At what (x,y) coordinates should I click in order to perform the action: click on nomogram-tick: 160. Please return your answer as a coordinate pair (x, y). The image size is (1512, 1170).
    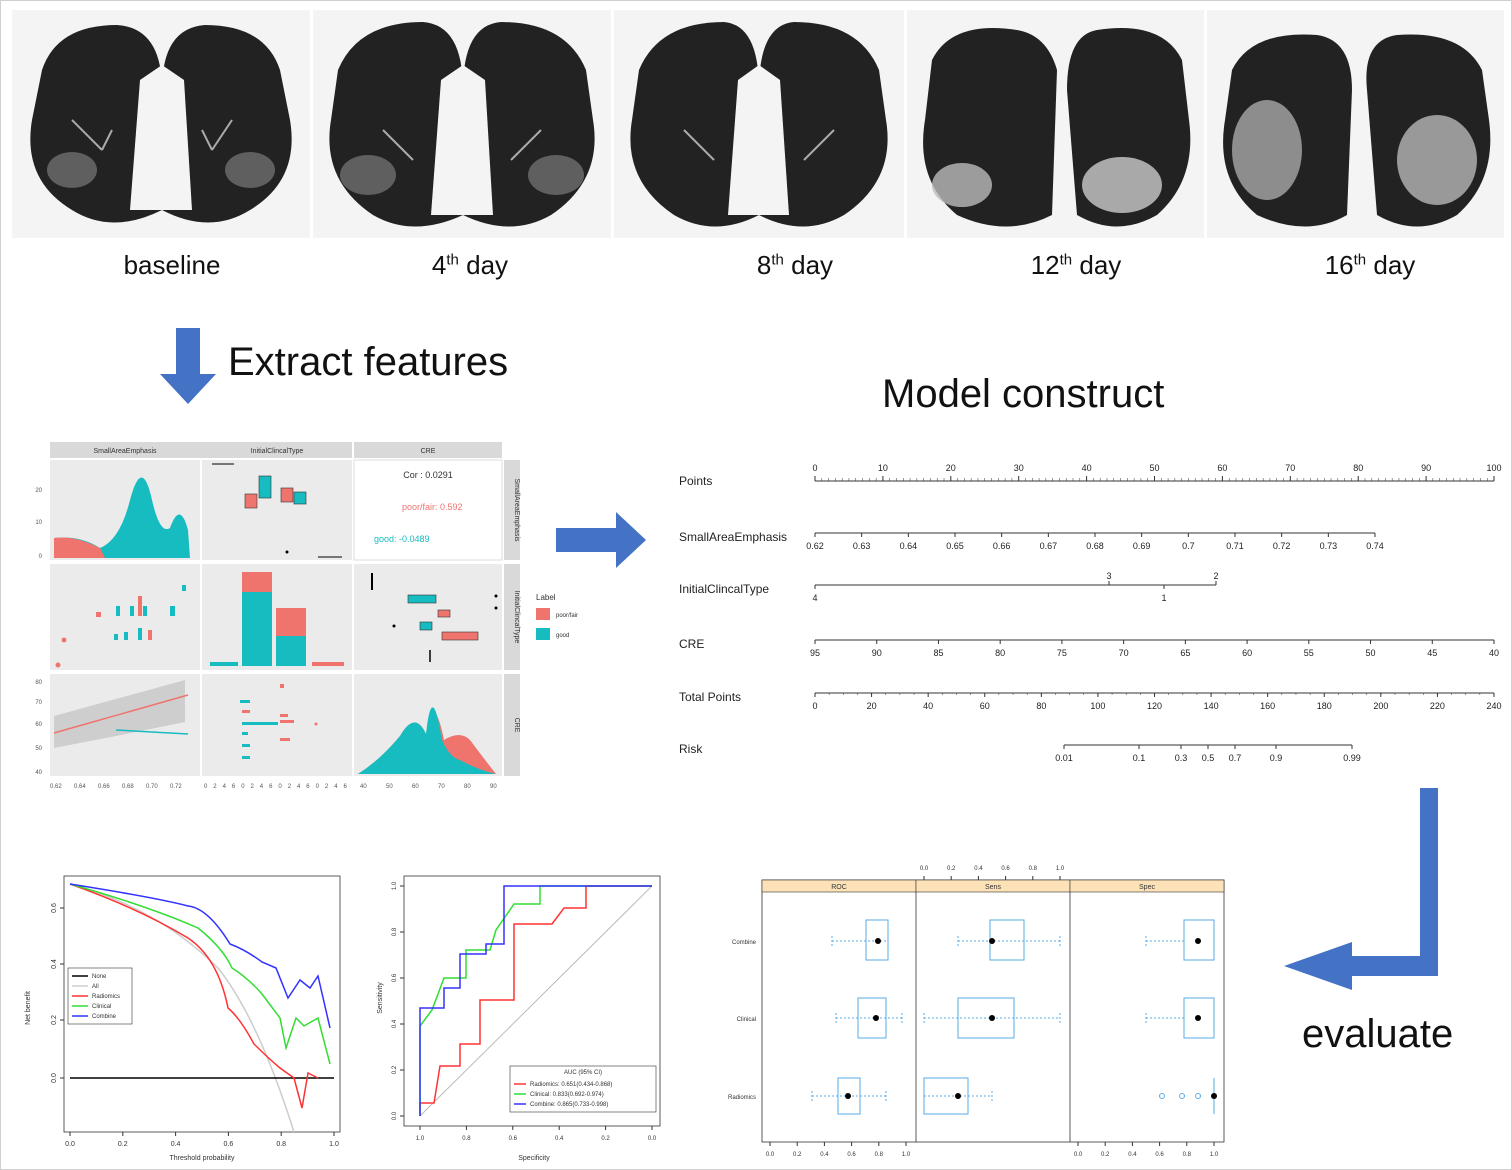
    Looking at the image, I should click on (1267, 706).